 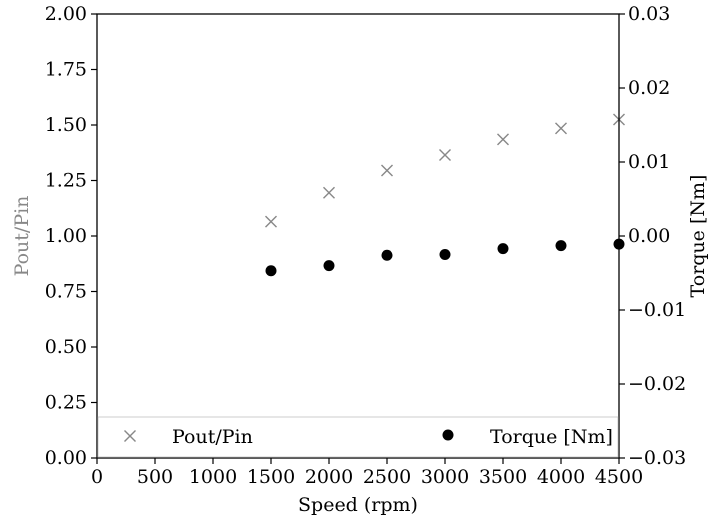 What do you see at coordinates (155, 477) in the screenshot?
I see `x-tick-label: 500` at bounding box center [155, 477].